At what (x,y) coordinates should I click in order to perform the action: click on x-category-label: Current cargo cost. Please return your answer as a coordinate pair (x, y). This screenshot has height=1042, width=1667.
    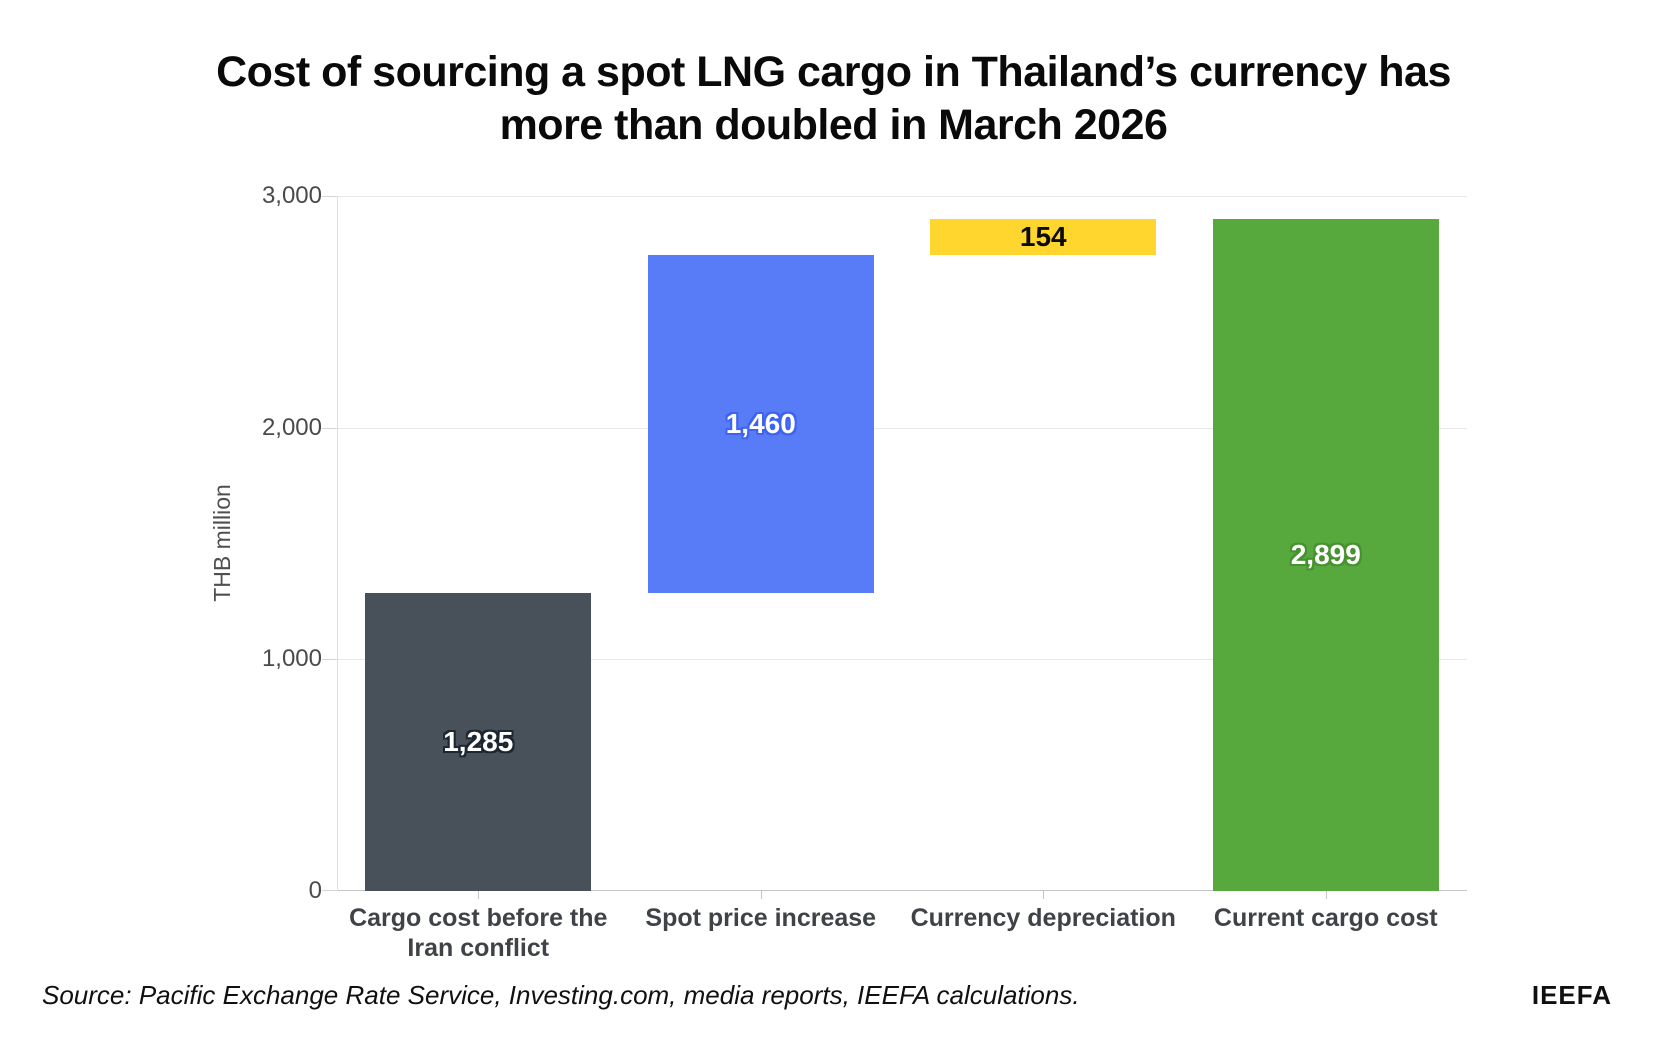
    Looking at the image, I should click on (1325, 918).